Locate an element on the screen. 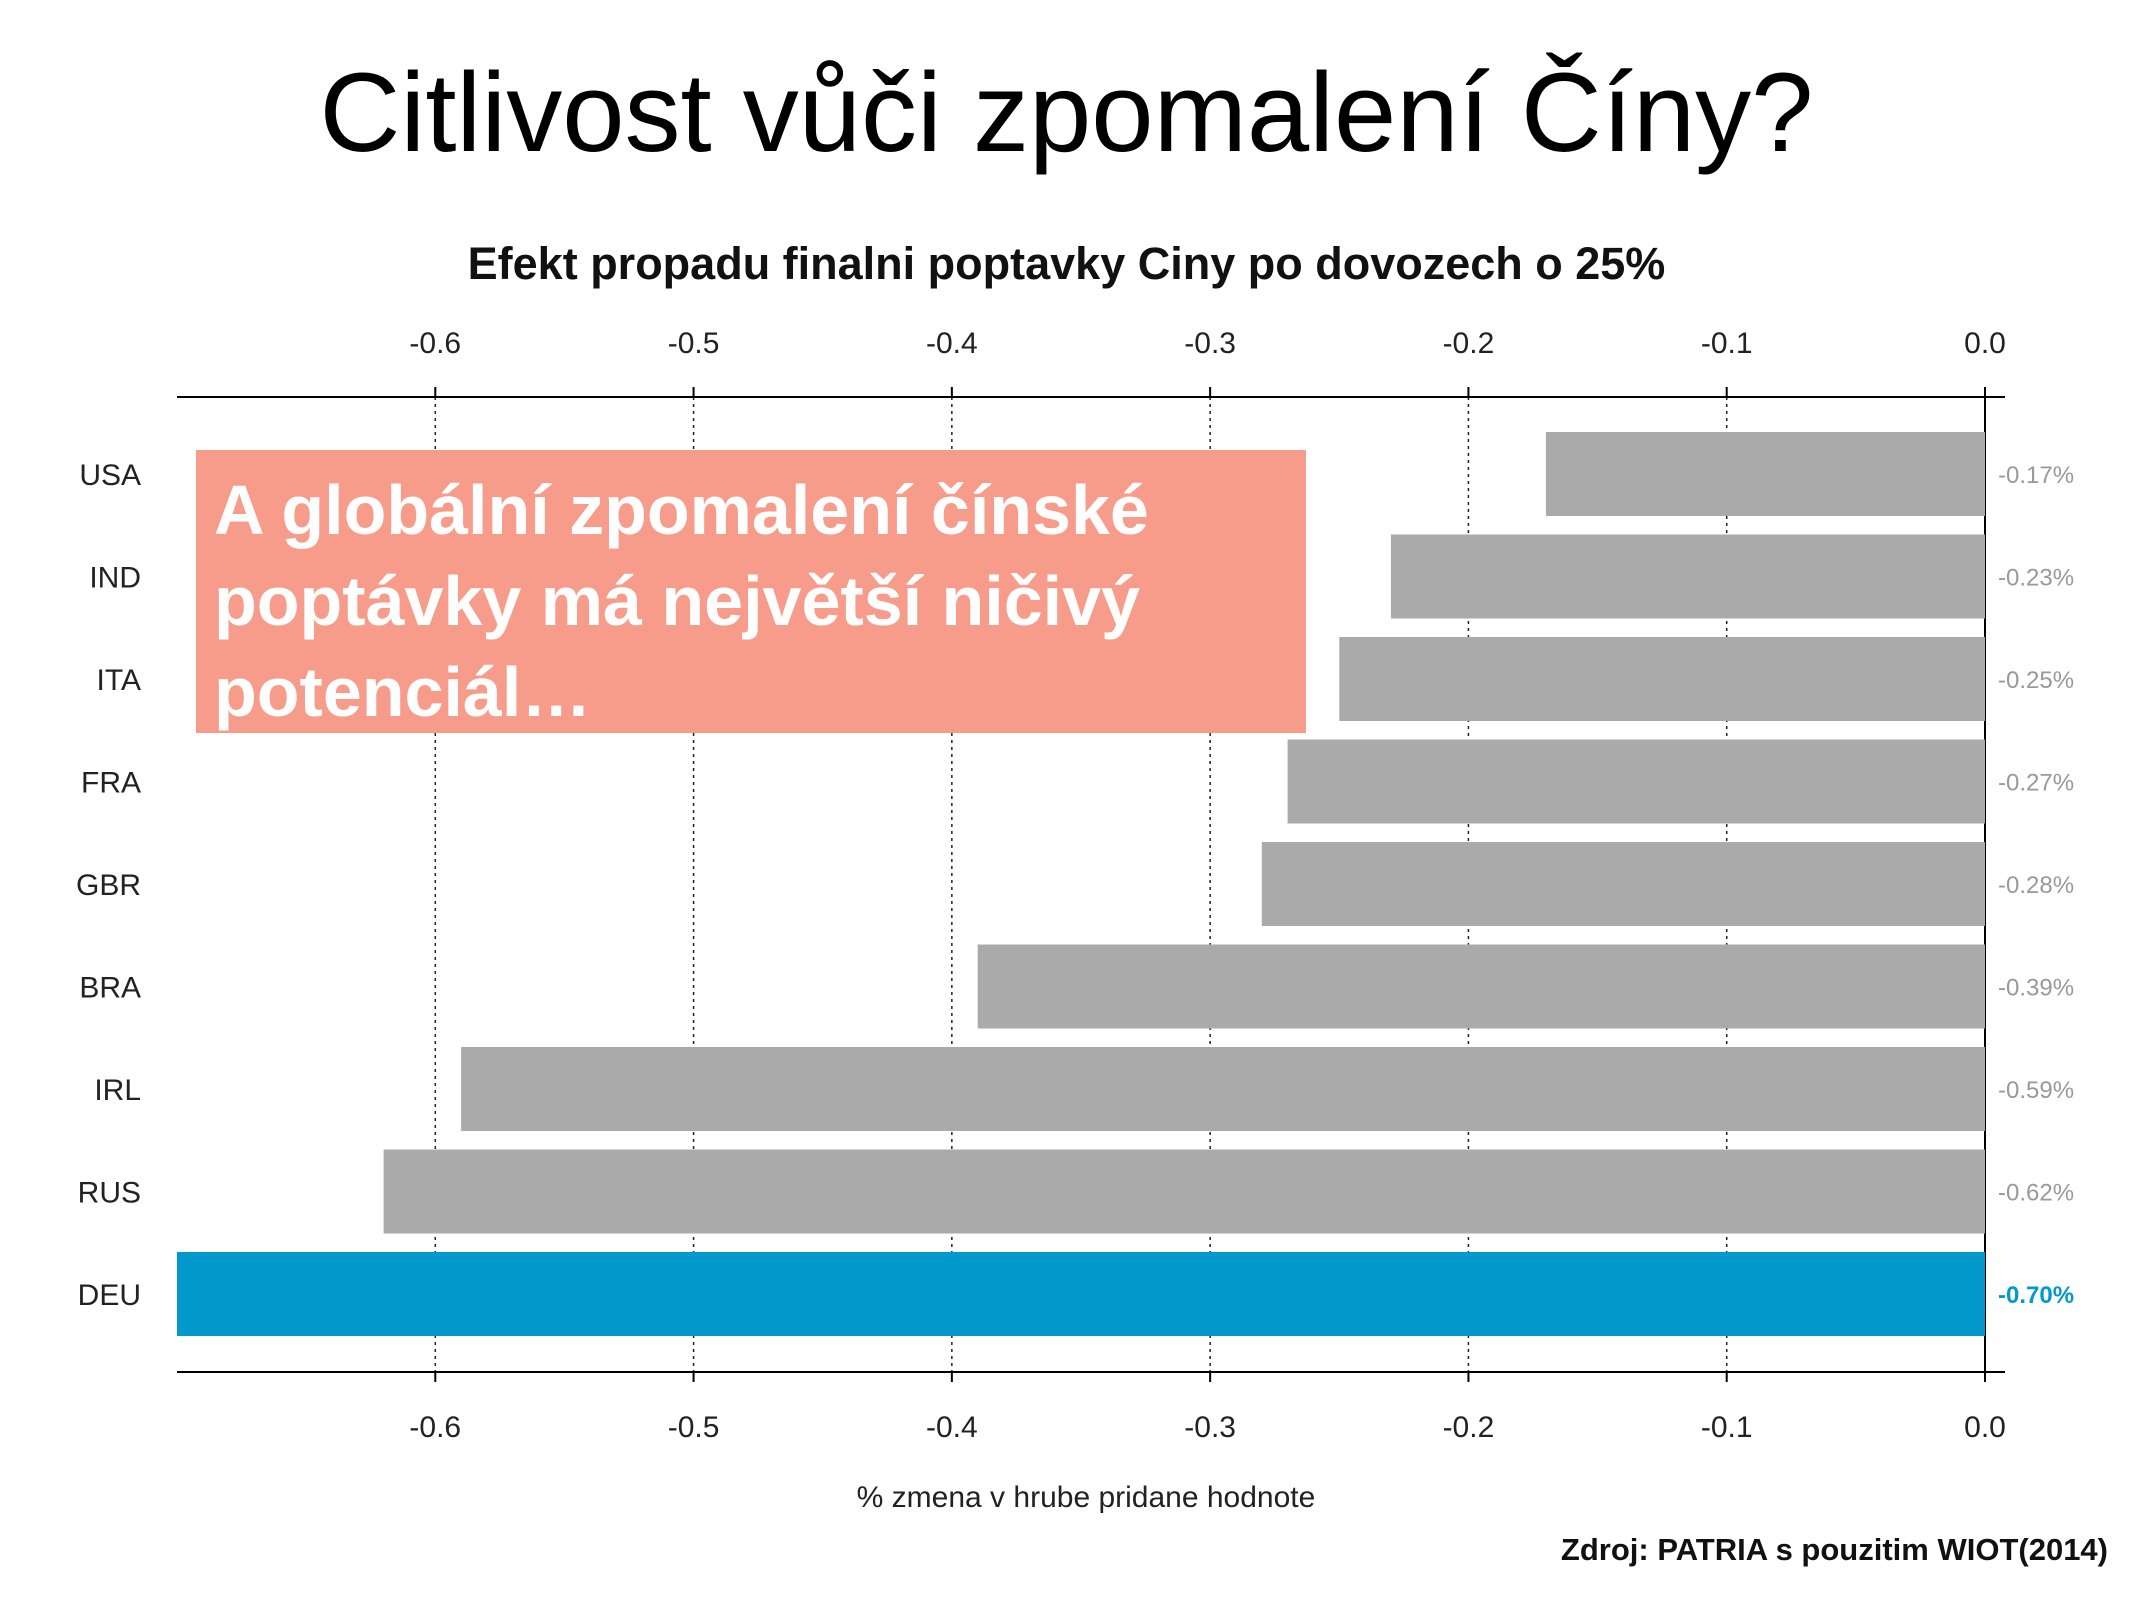  category-label: BRA is located at coordinates (110, 988).